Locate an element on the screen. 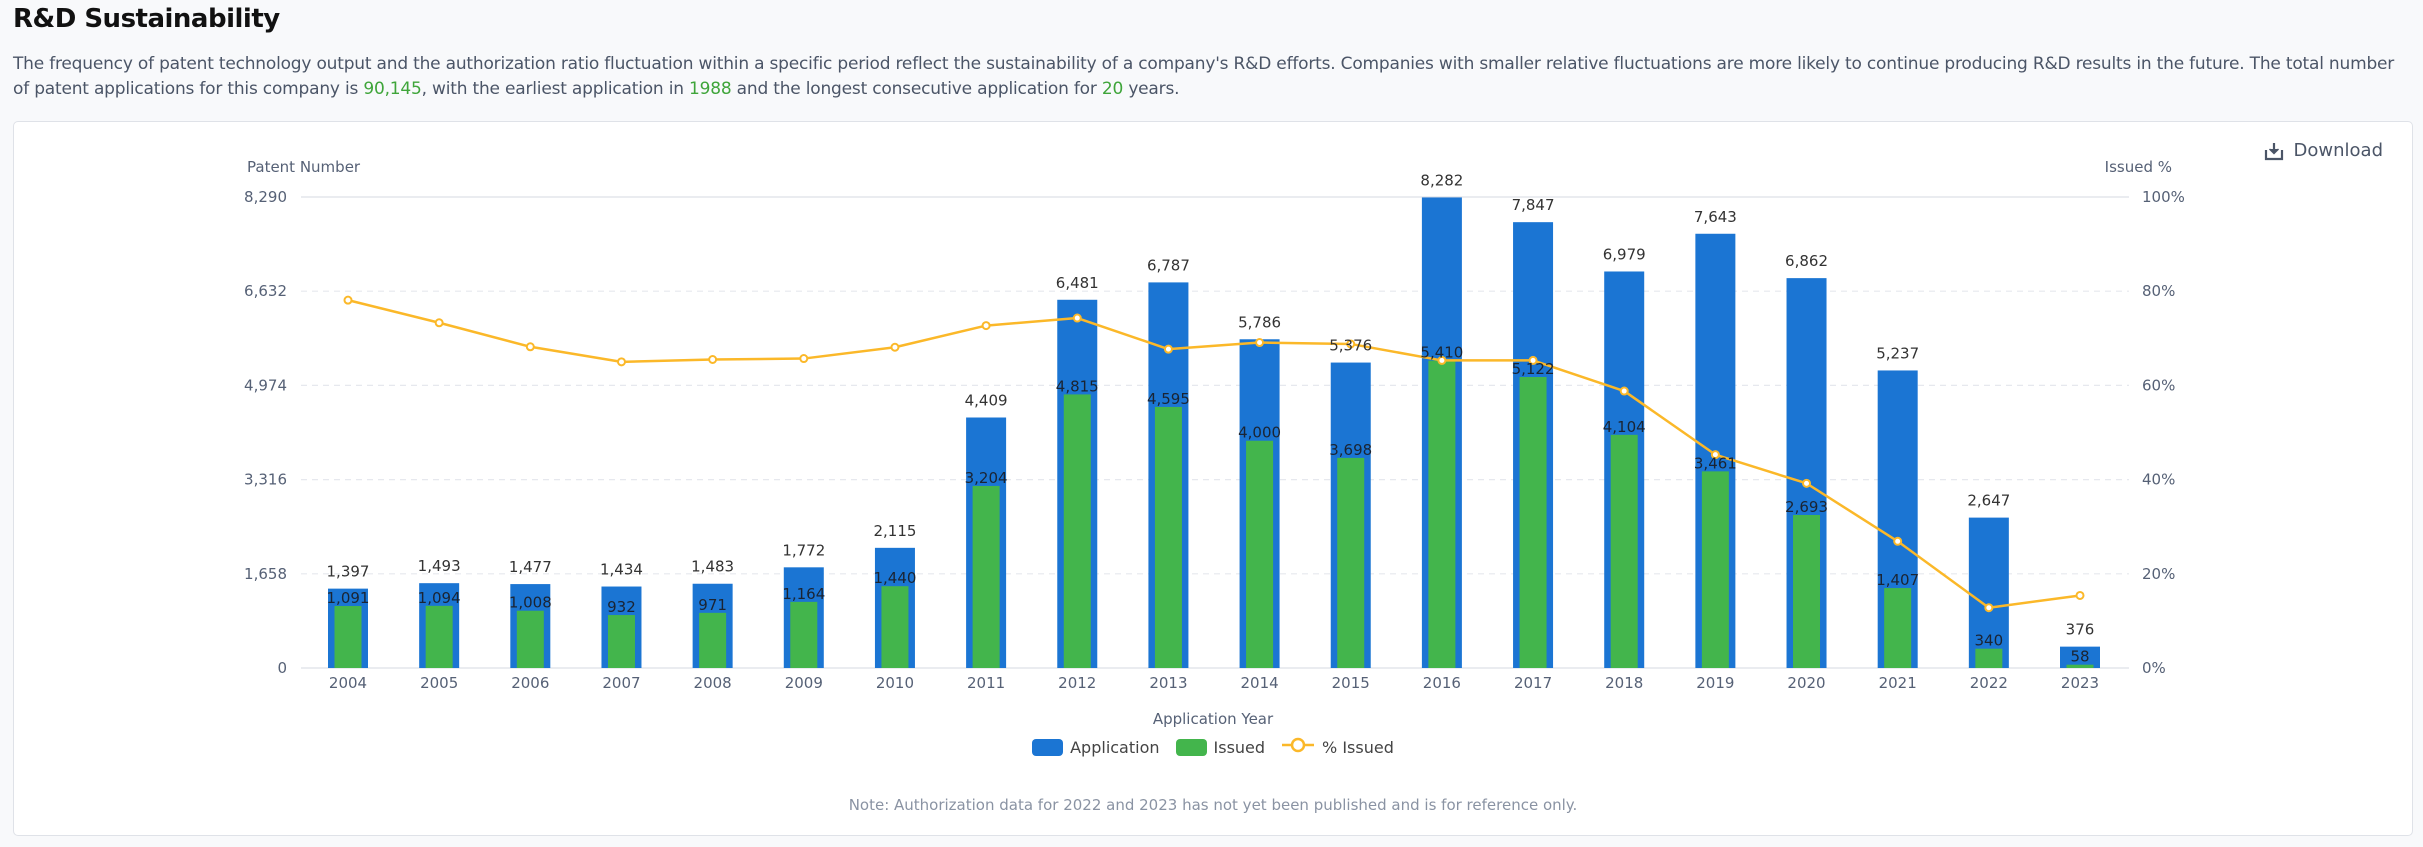 The height and width of the screenshot is (847, 2423). x-axis-title: Application Year is located at coordinates (1213, 719).